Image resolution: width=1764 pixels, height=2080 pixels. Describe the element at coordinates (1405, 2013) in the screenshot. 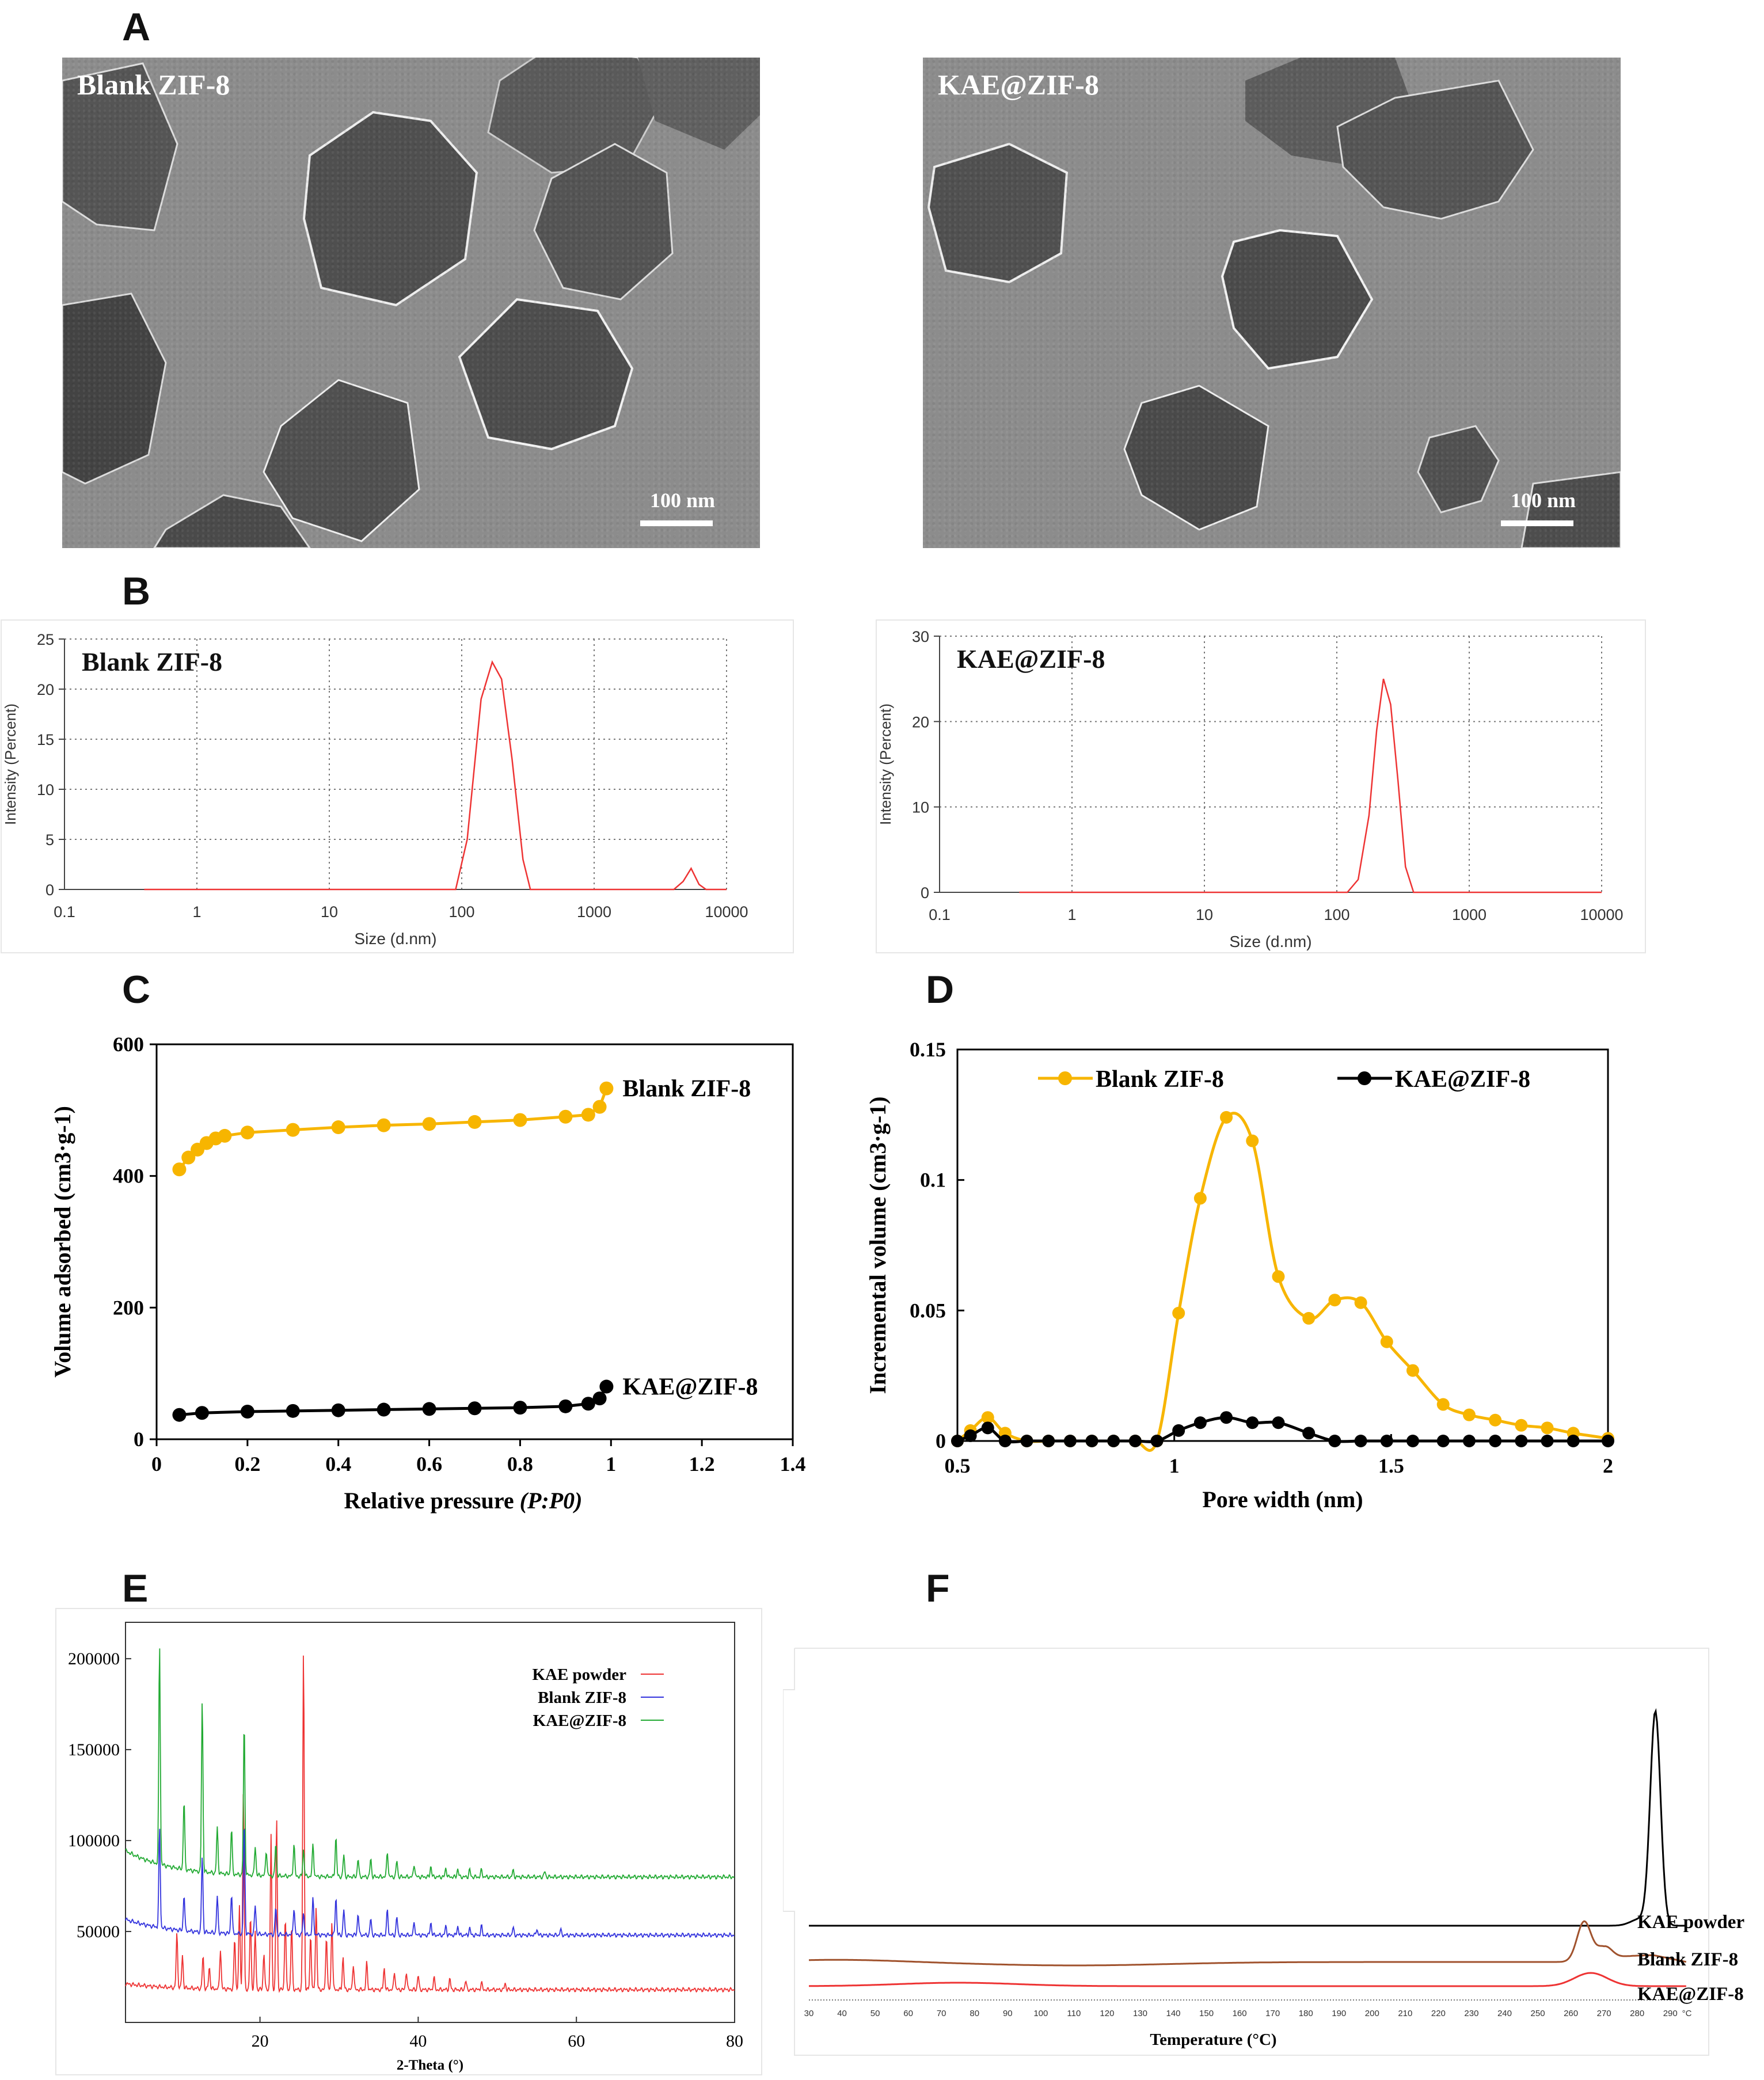

I see `x-tick-label: 210` at that location.